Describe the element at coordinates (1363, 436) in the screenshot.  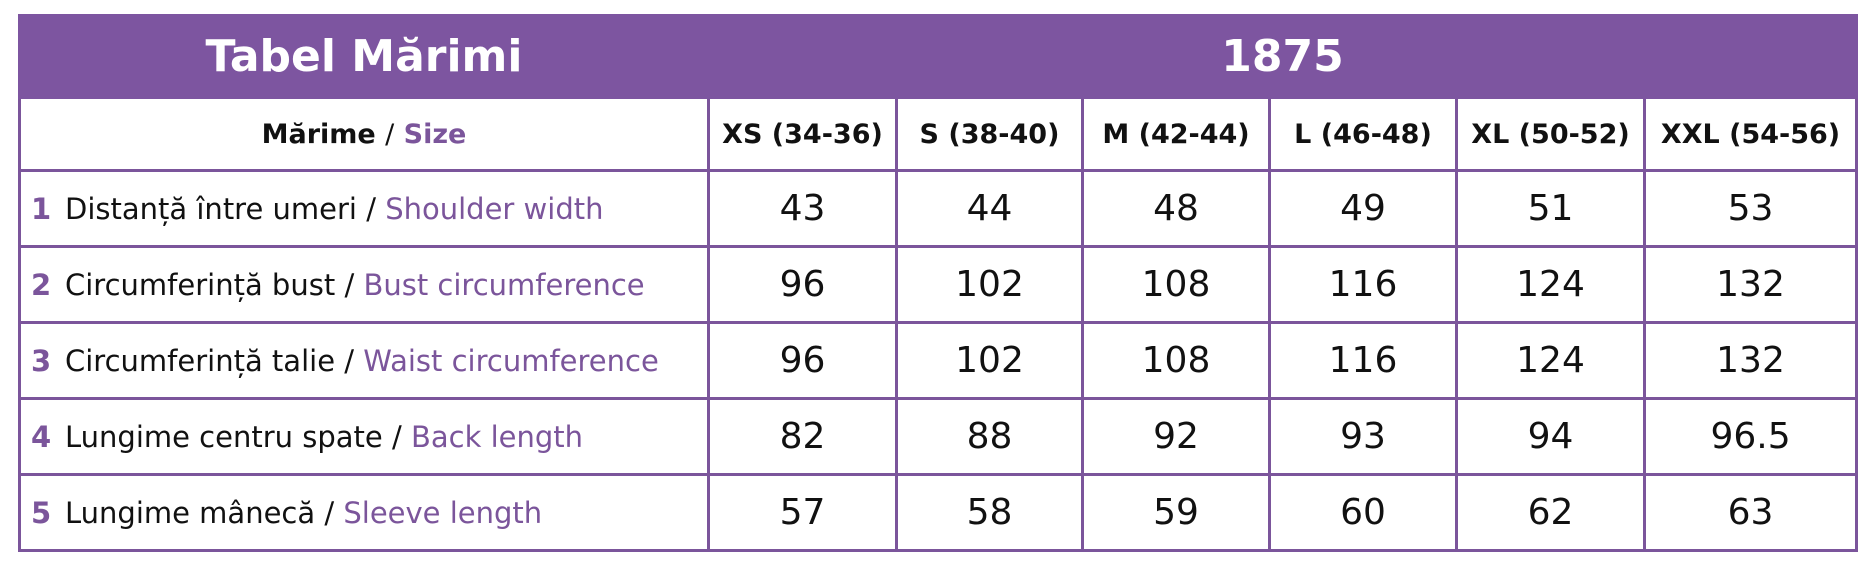
I see `measure-value: 93` at that location.